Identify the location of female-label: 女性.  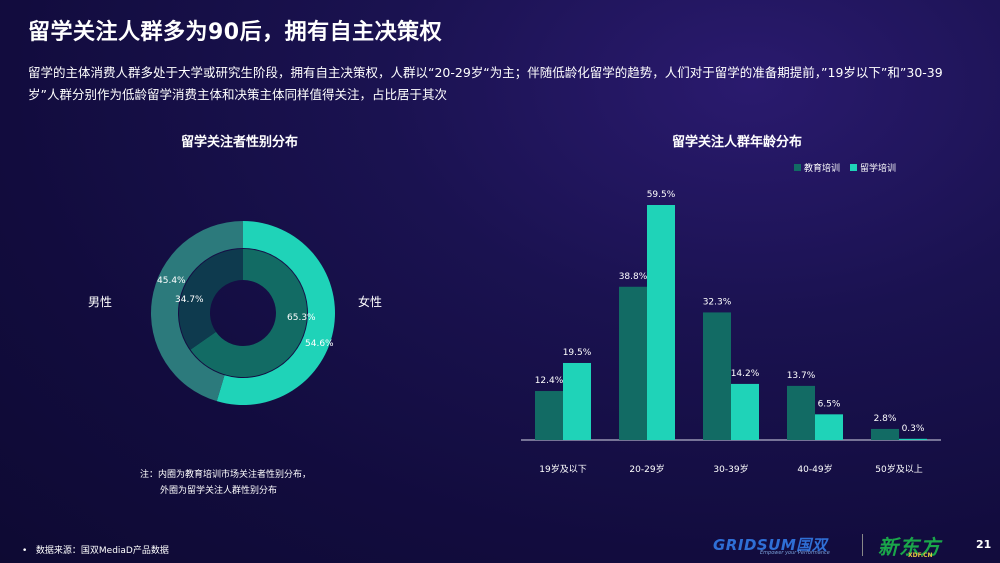
(370, 302).